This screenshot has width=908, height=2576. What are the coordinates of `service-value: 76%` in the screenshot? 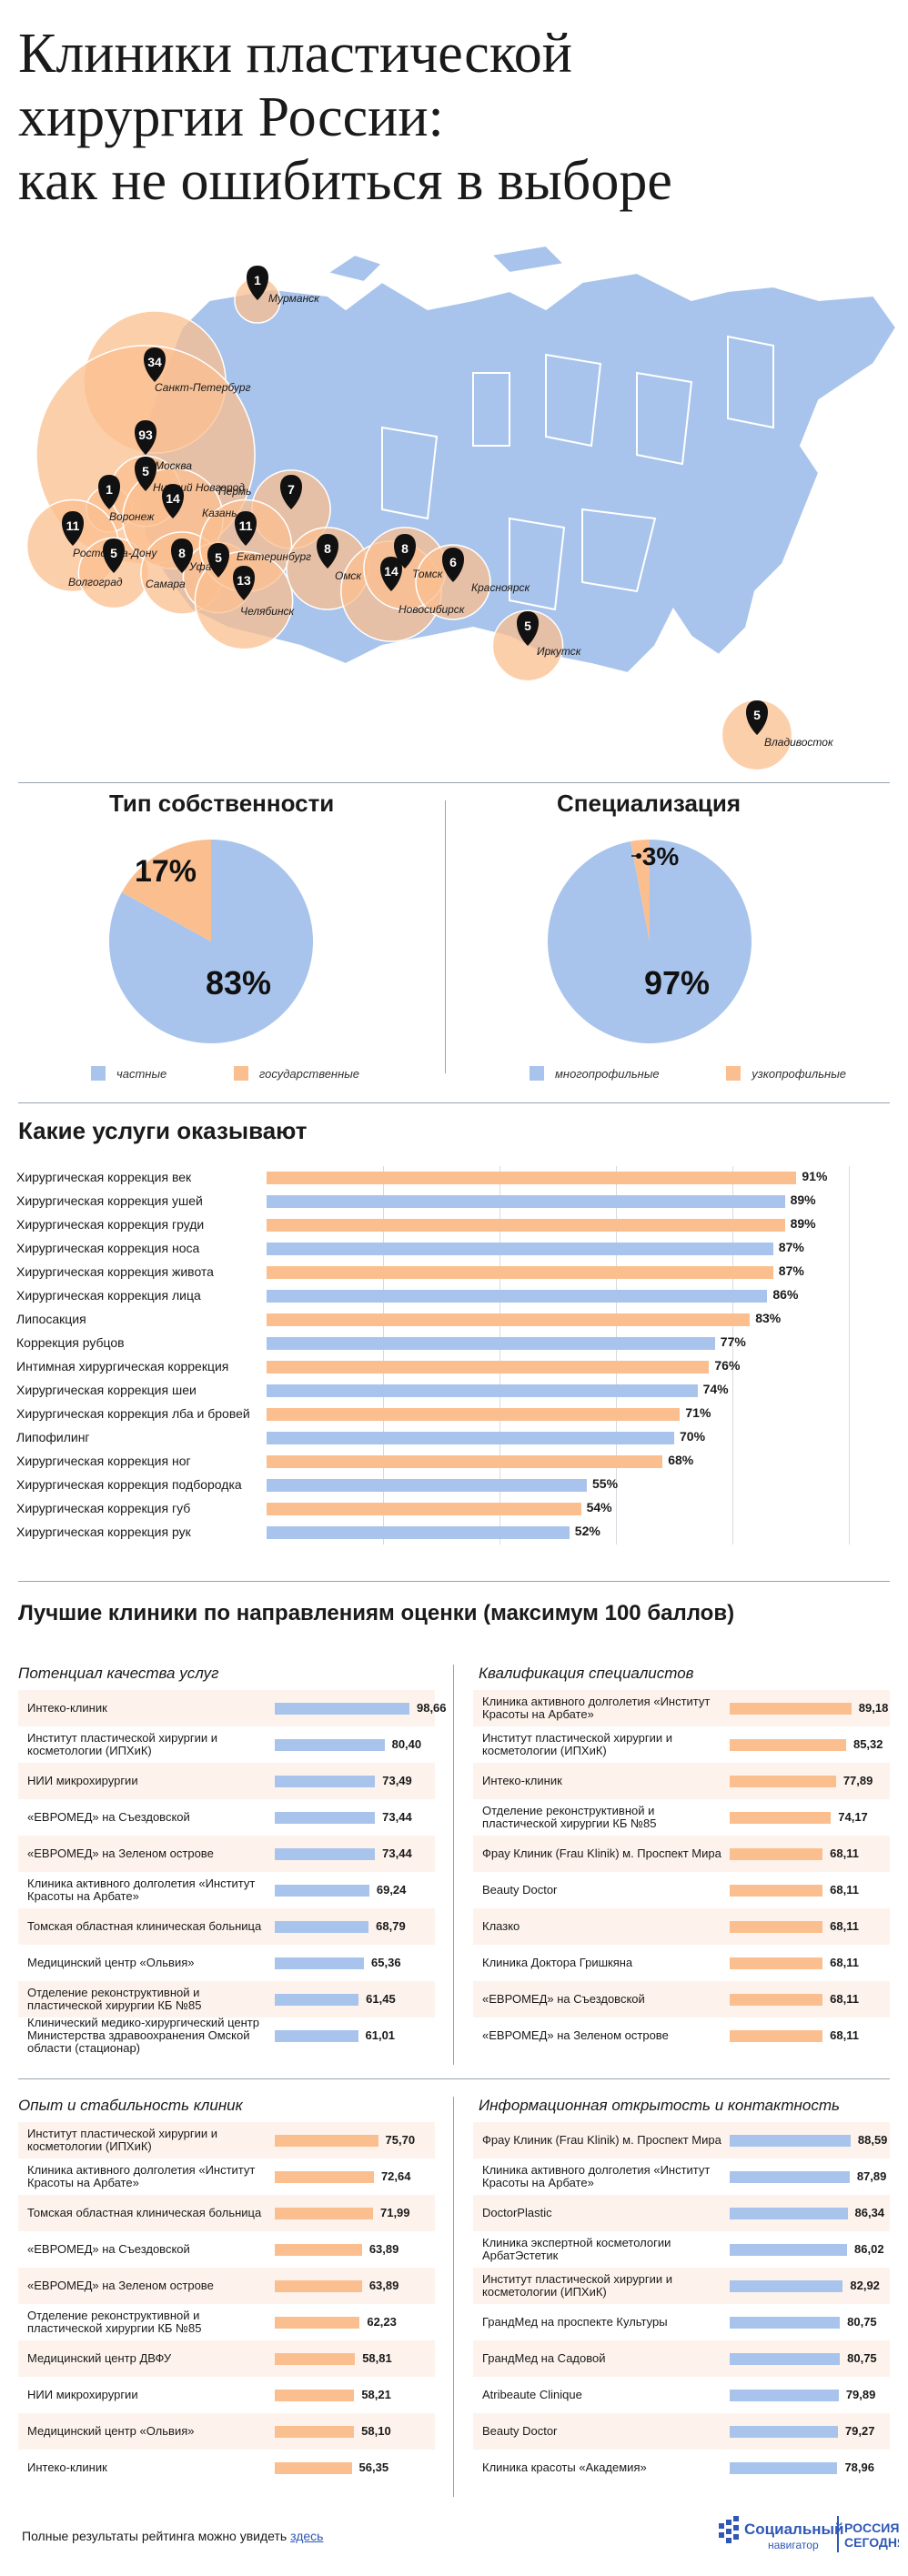 It's located at (727, 1365).